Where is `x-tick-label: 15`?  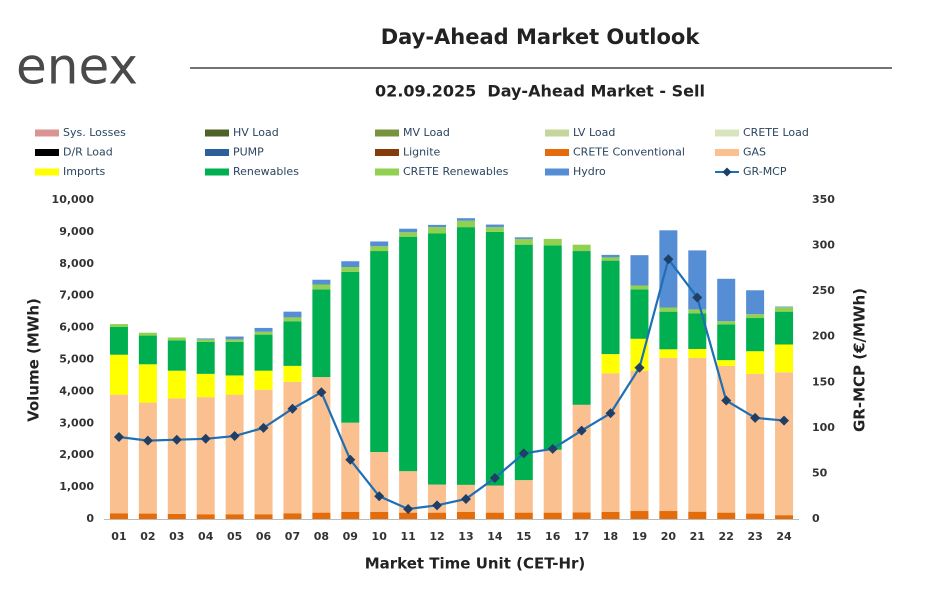
x-tick-label: 15 is located at coordinates (523, 536).